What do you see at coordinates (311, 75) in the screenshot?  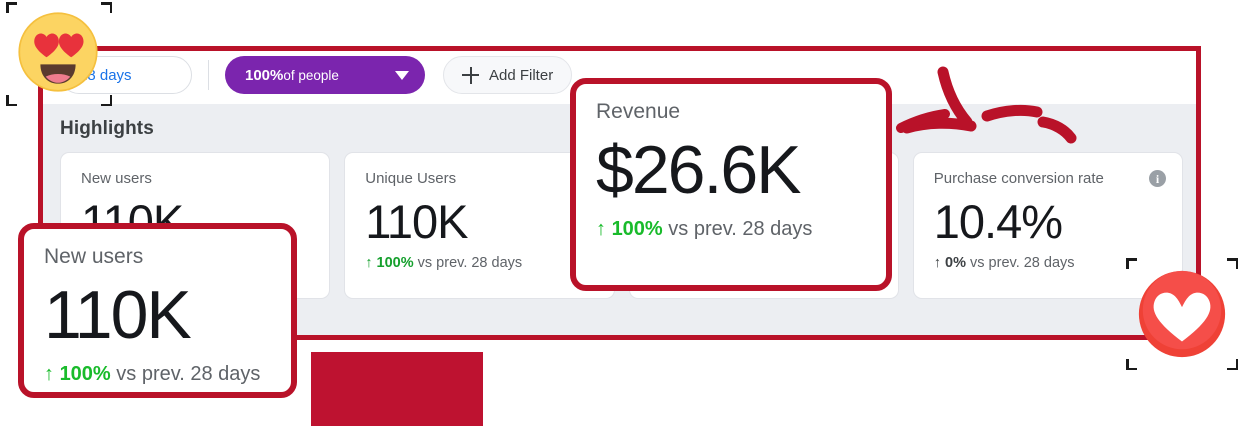 I see `audience-label: of people` at bounding box center [311, 75].